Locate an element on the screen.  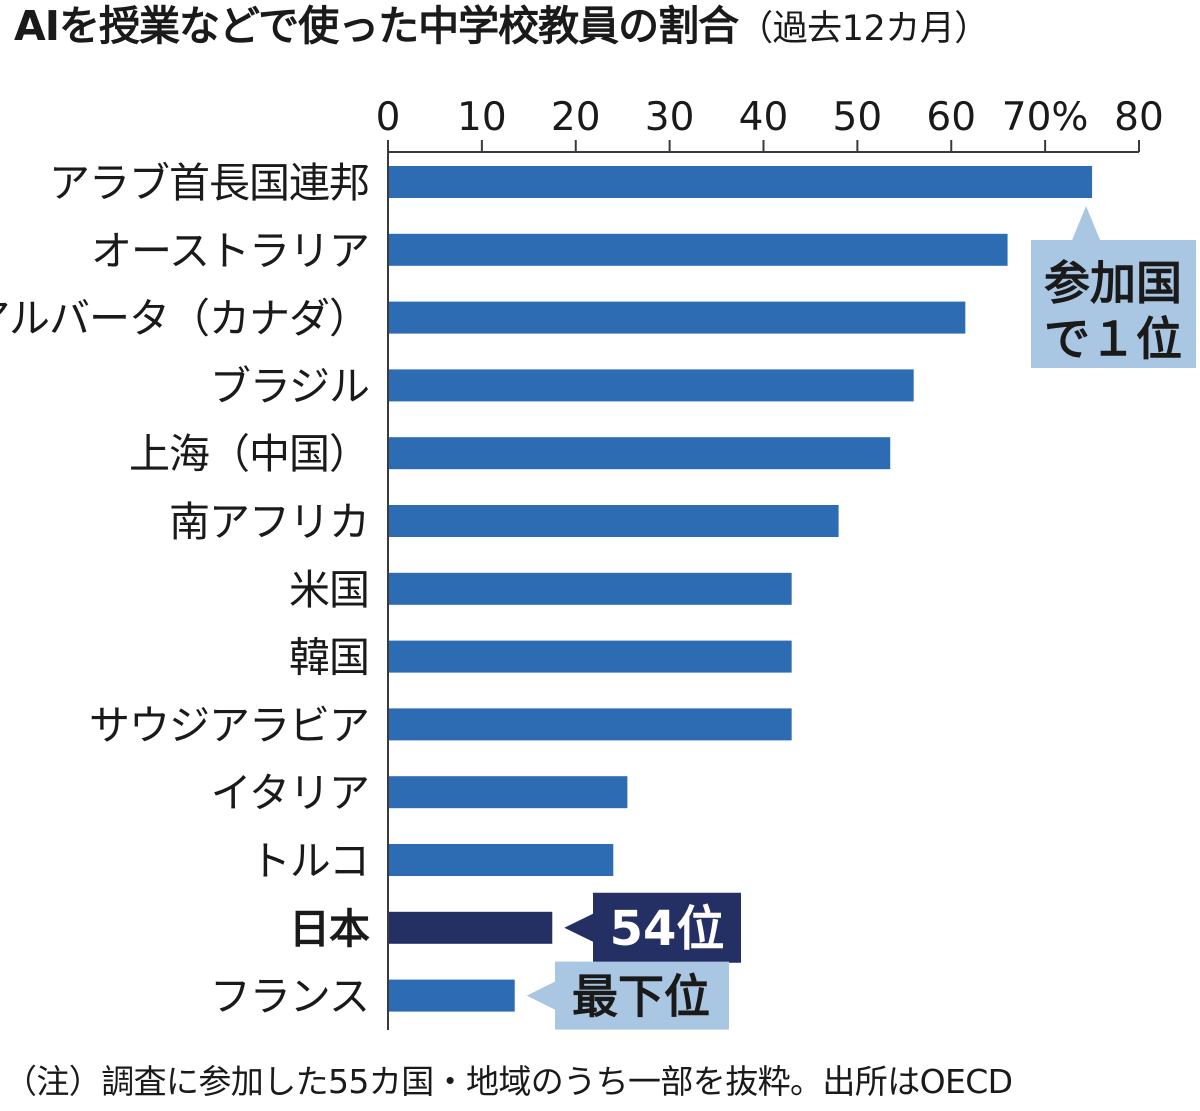
x-tick-label: 50 is located at coordinates (858, 117).